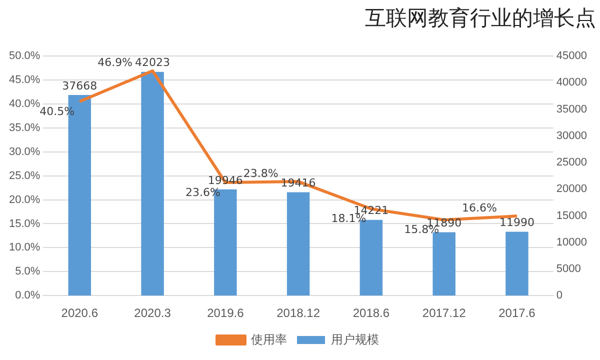 The image size is (600, 360). I want to click on x-tick-label: 2020.3, so click(153, 313).